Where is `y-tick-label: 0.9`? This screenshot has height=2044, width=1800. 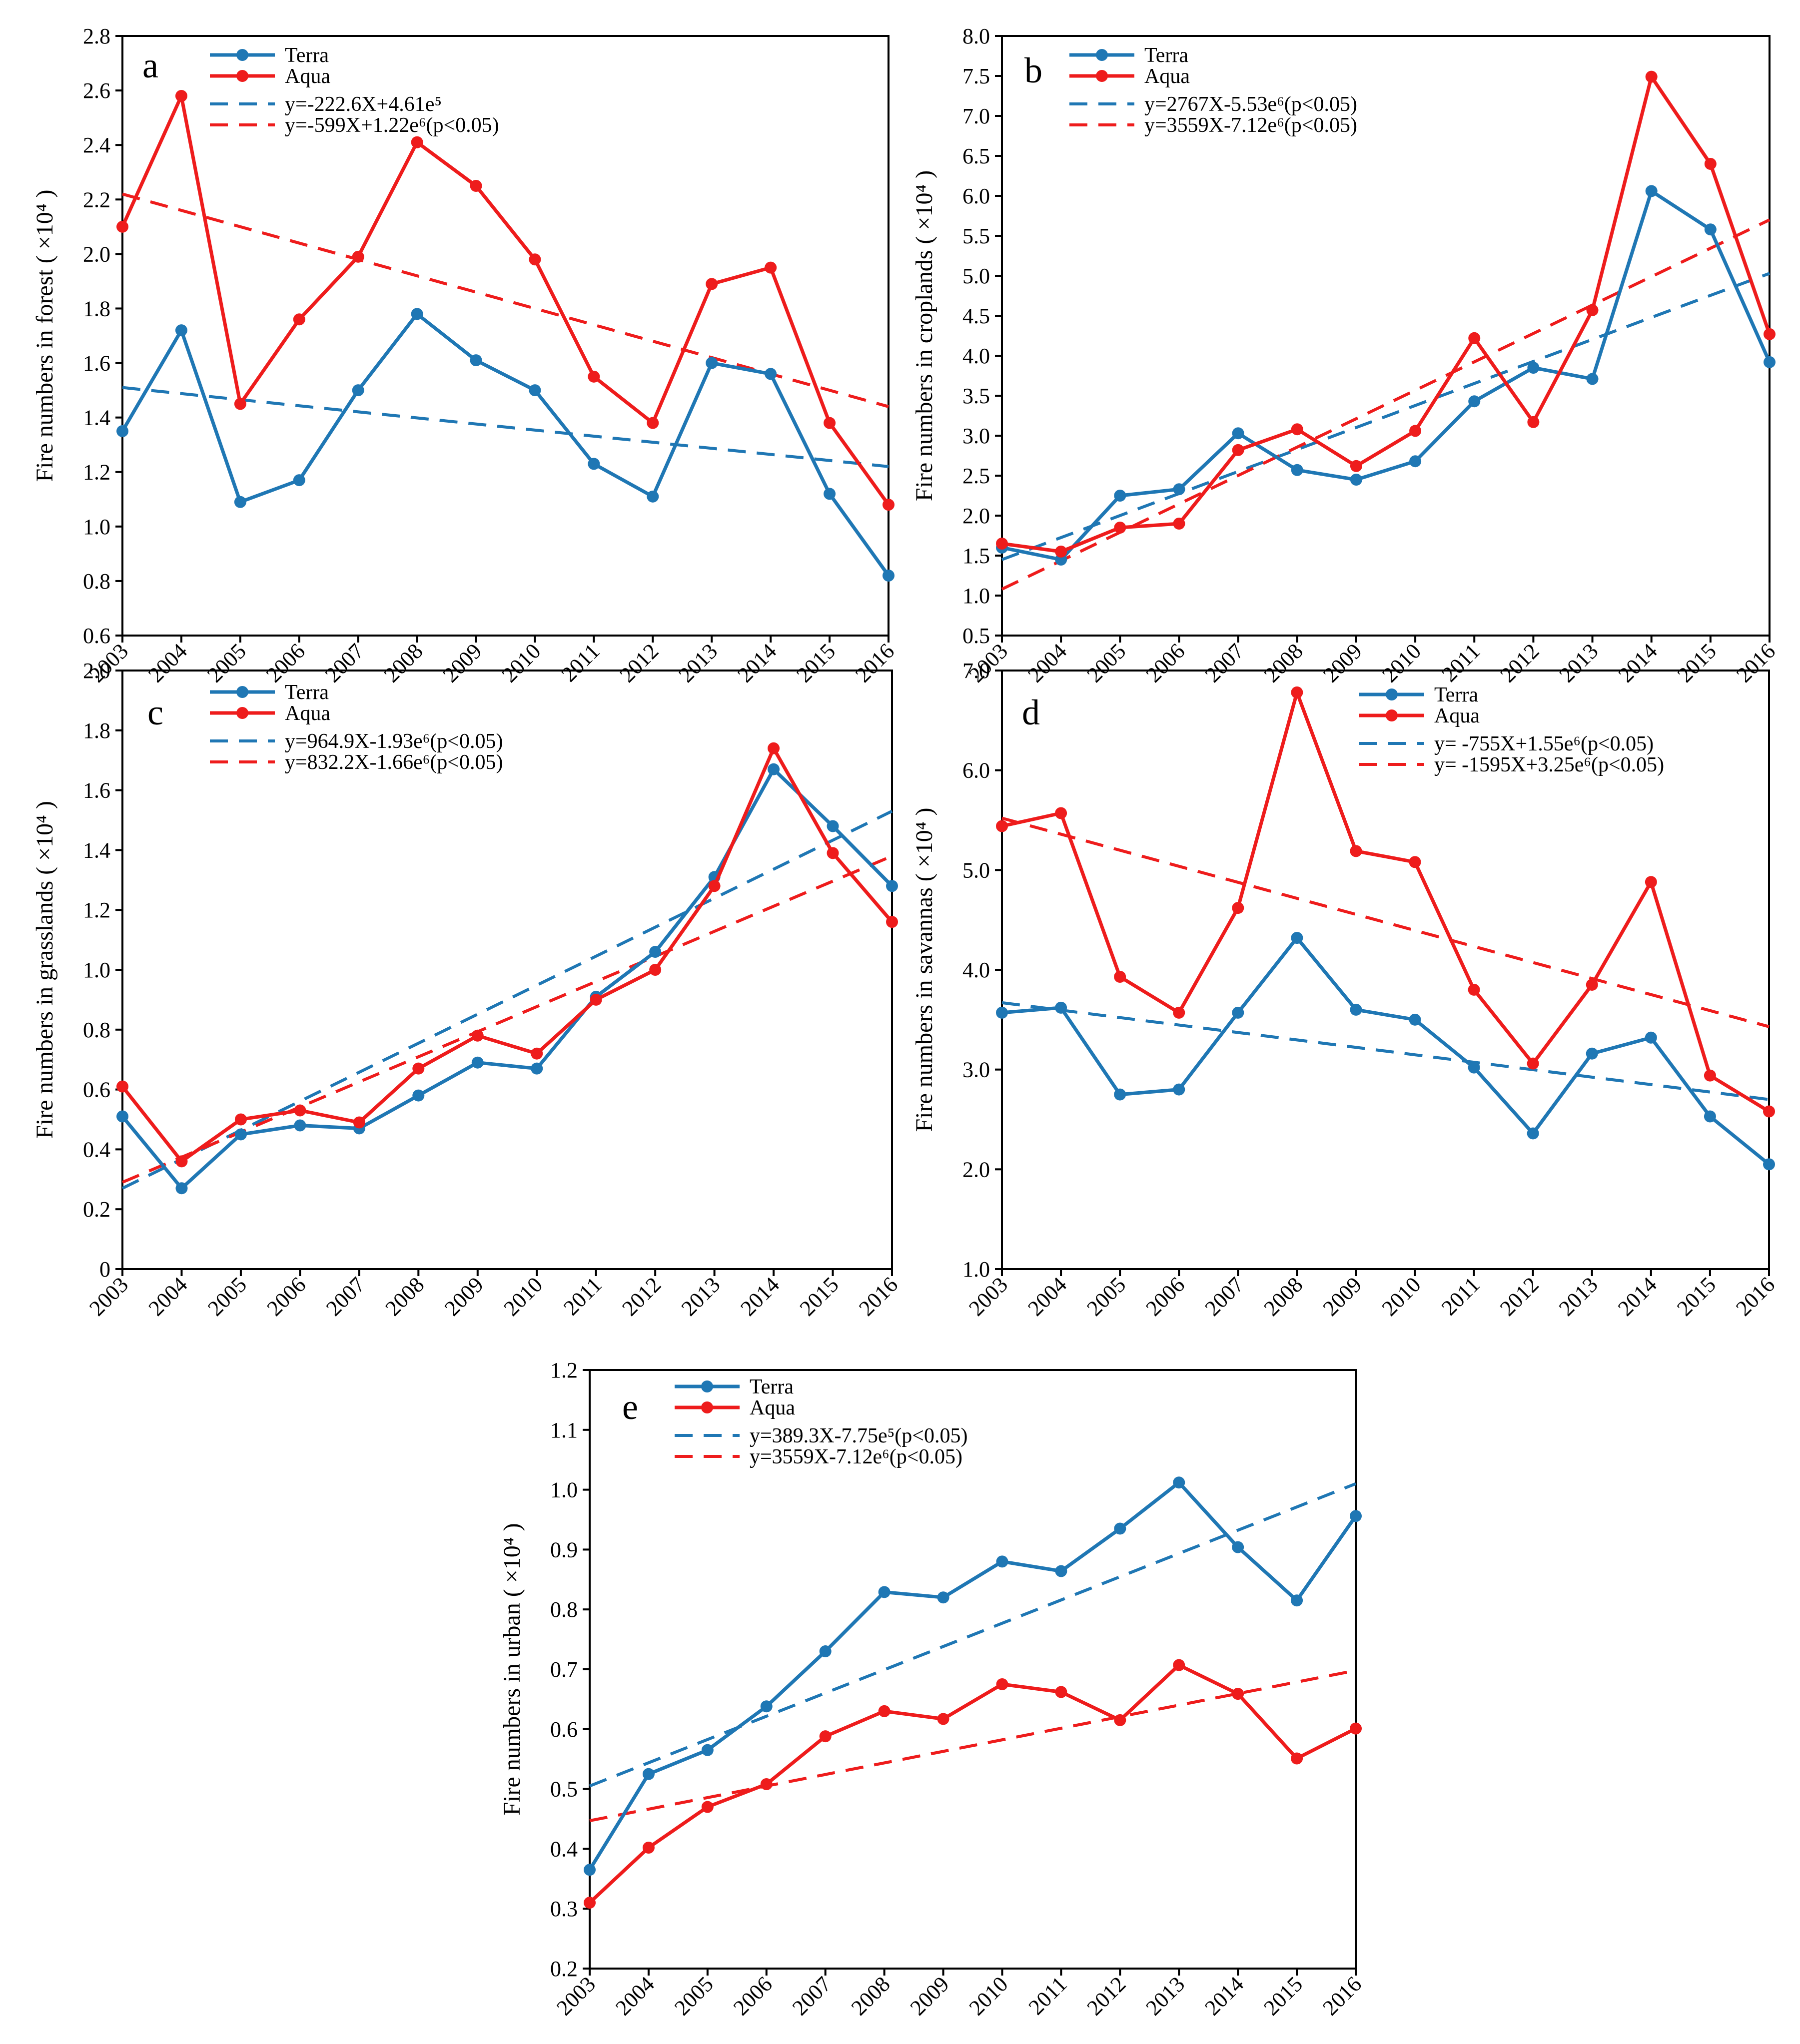
y-tick-label: 0.9 is located at coordinates (564, 1549).